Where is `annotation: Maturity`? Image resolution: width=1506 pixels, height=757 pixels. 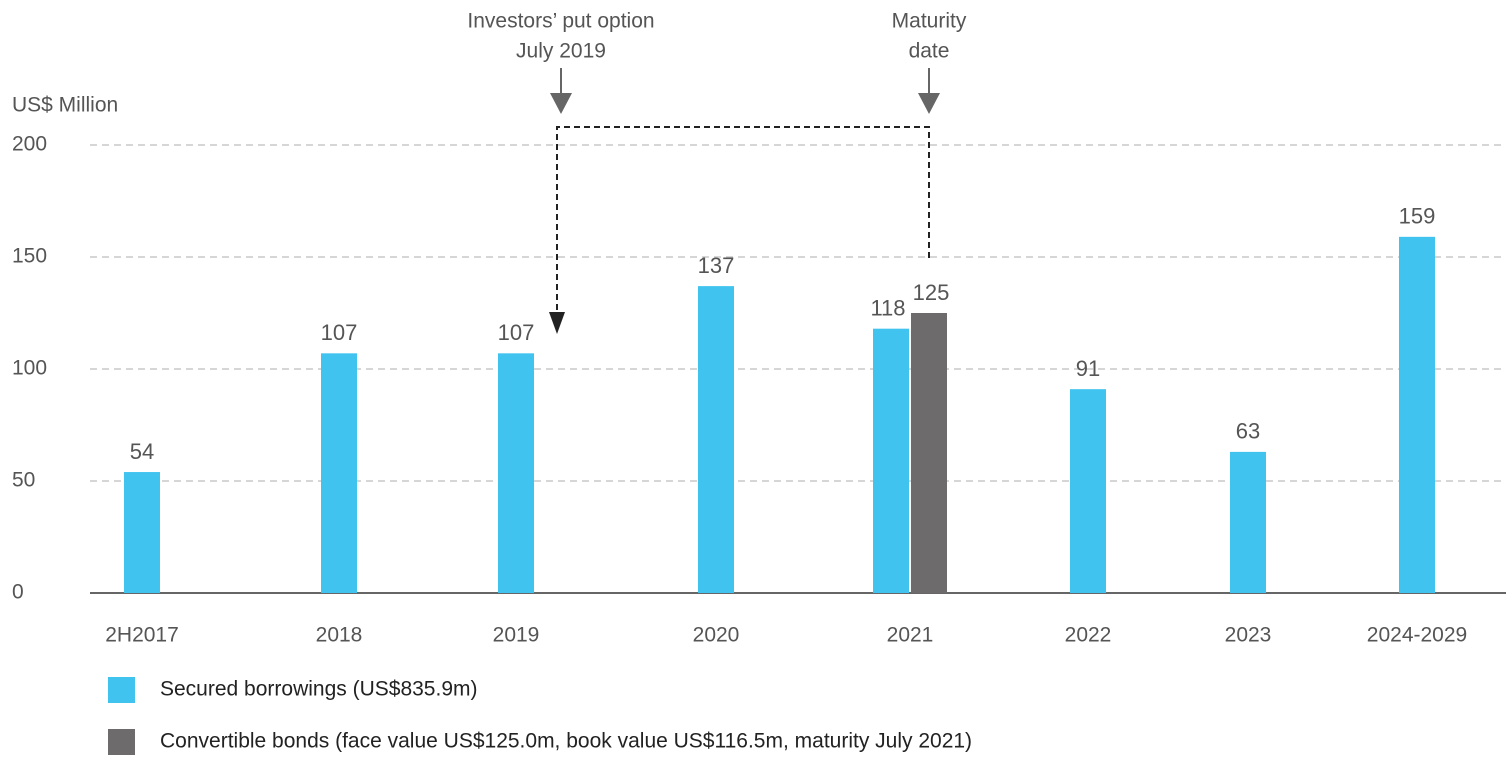 annotation: Maturity is located at coordinates (929, 21).